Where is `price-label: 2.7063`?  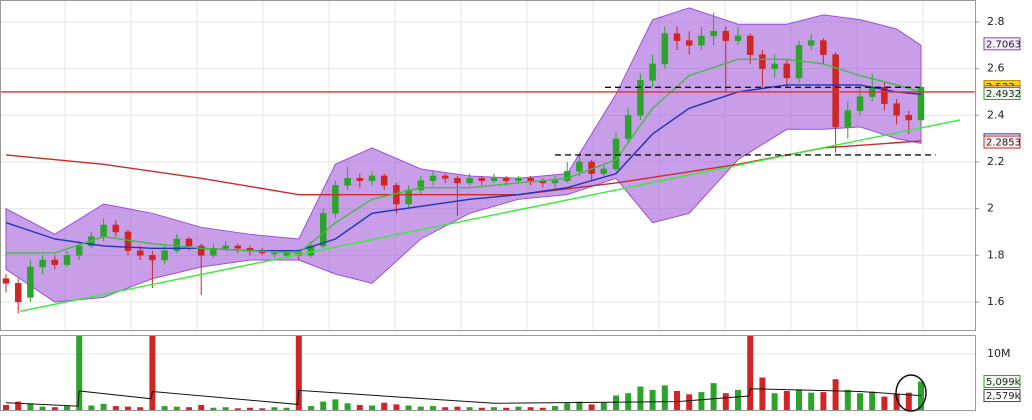
price-label: 2.7063 is located at coordinates (1003, 44).